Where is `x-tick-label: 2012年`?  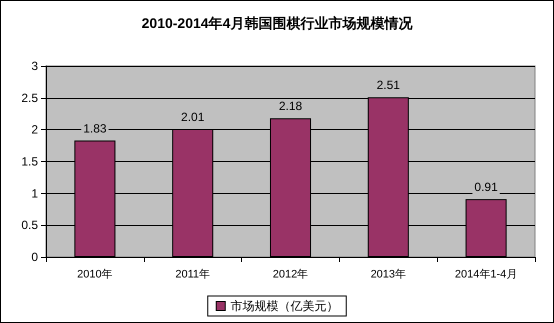 x-tick-label: 2012年 is located at coordinates (290, 274).